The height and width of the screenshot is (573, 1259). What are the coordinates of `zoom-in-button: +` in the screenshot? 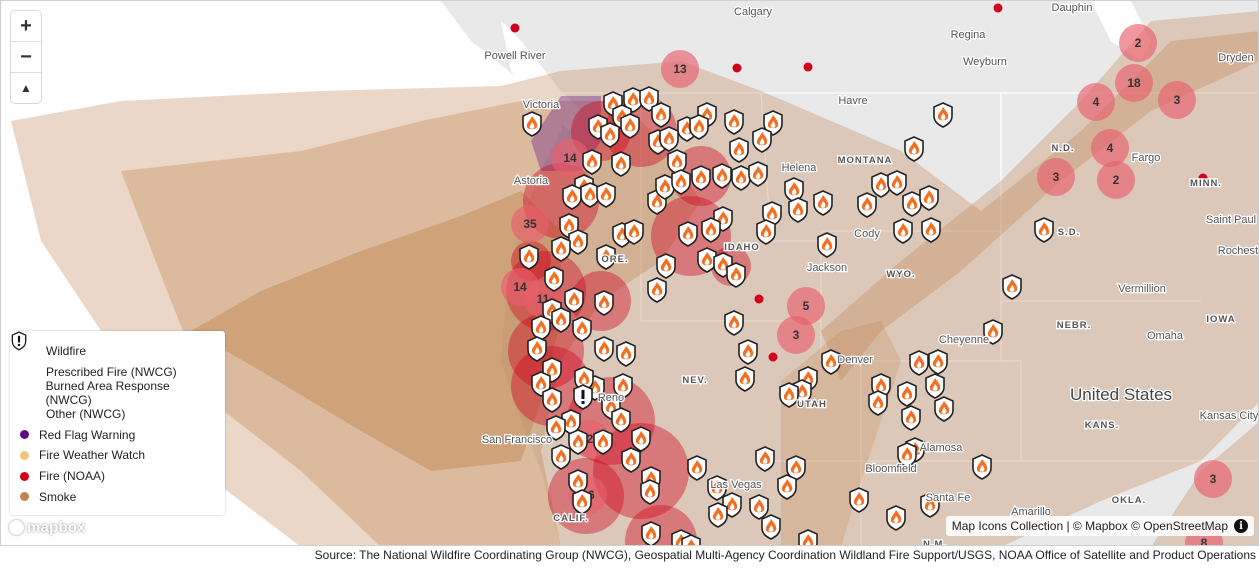 It's located at (26, 26).